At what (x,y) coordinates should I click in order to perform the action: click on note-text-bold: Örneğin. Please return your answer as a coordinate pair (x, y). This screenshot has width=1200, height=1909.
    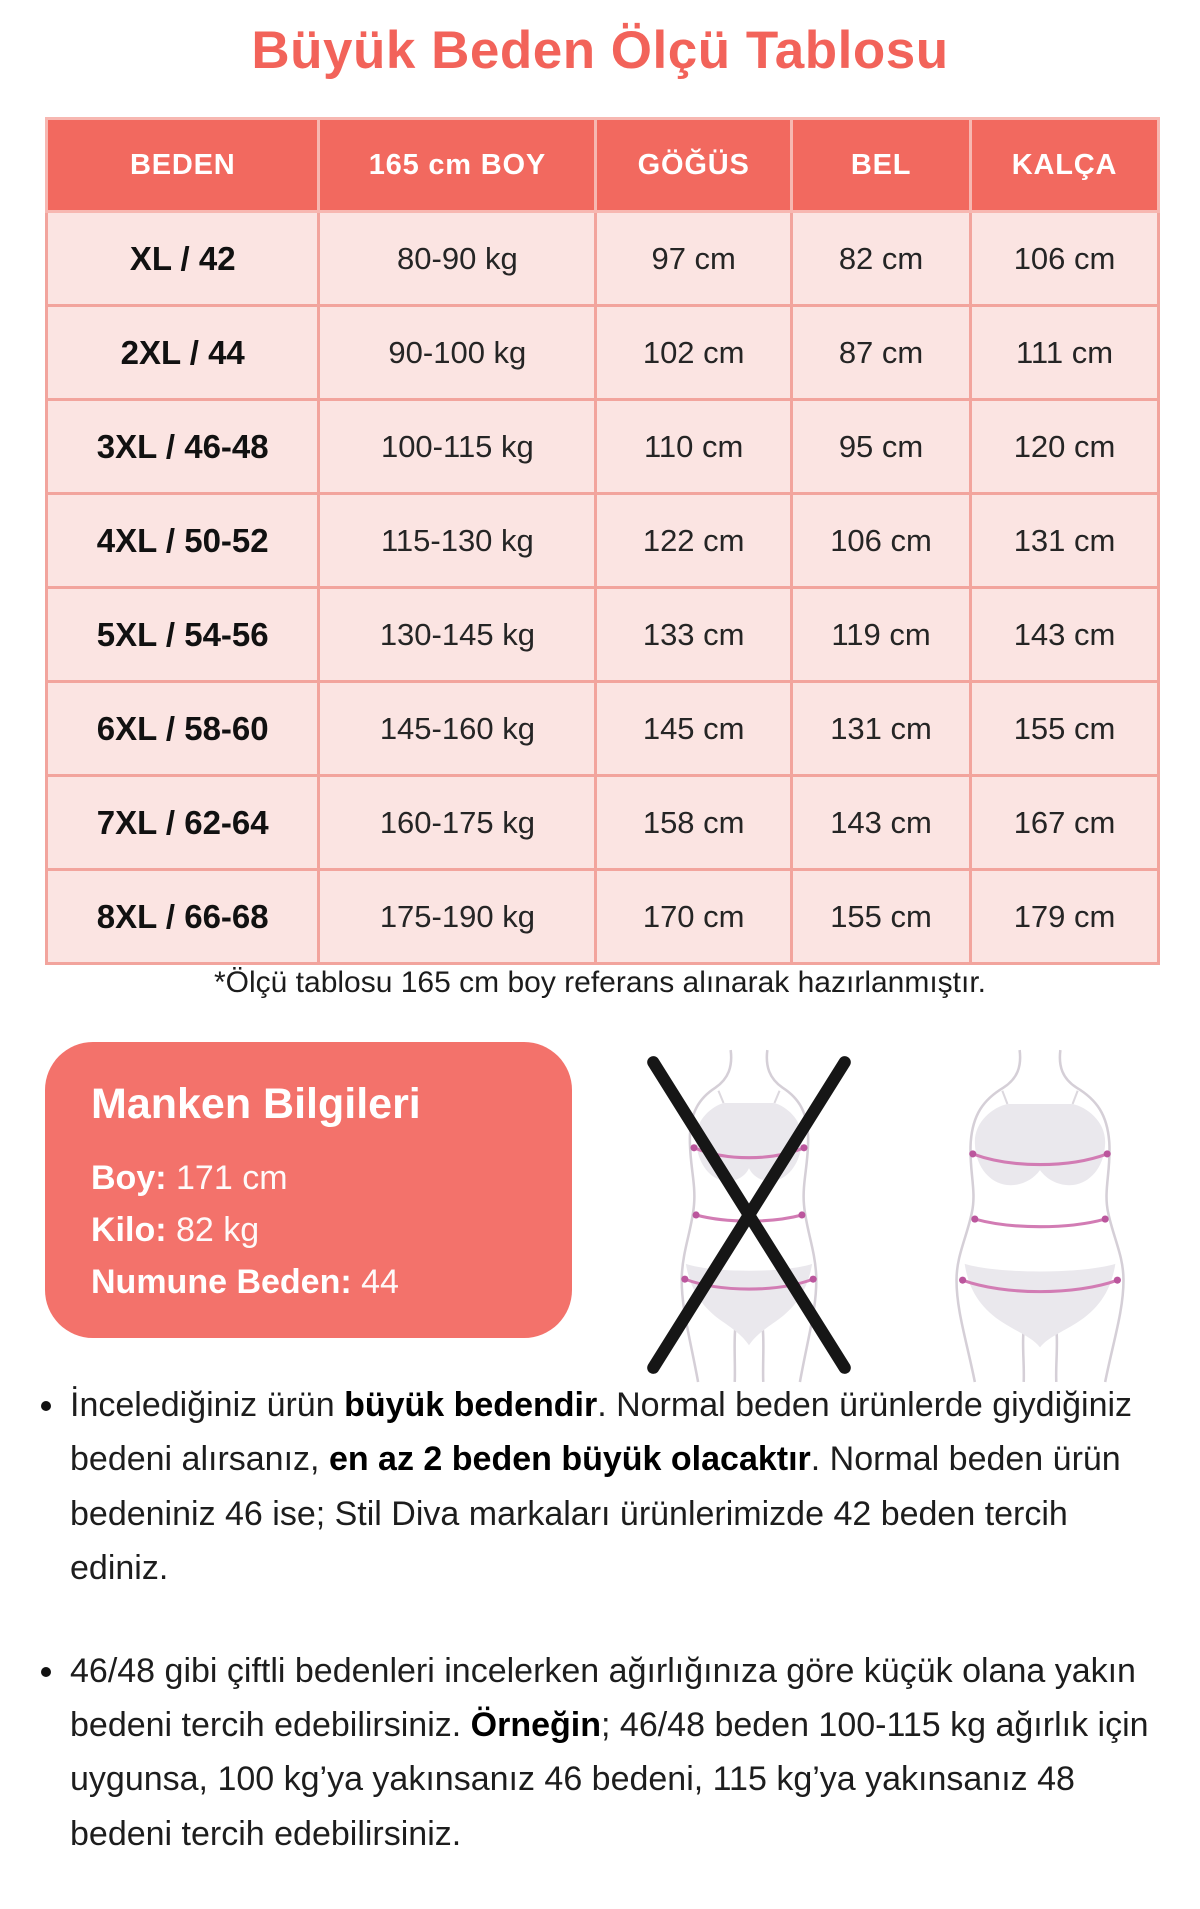
    Looking at the image, I should click on (536, 1724).